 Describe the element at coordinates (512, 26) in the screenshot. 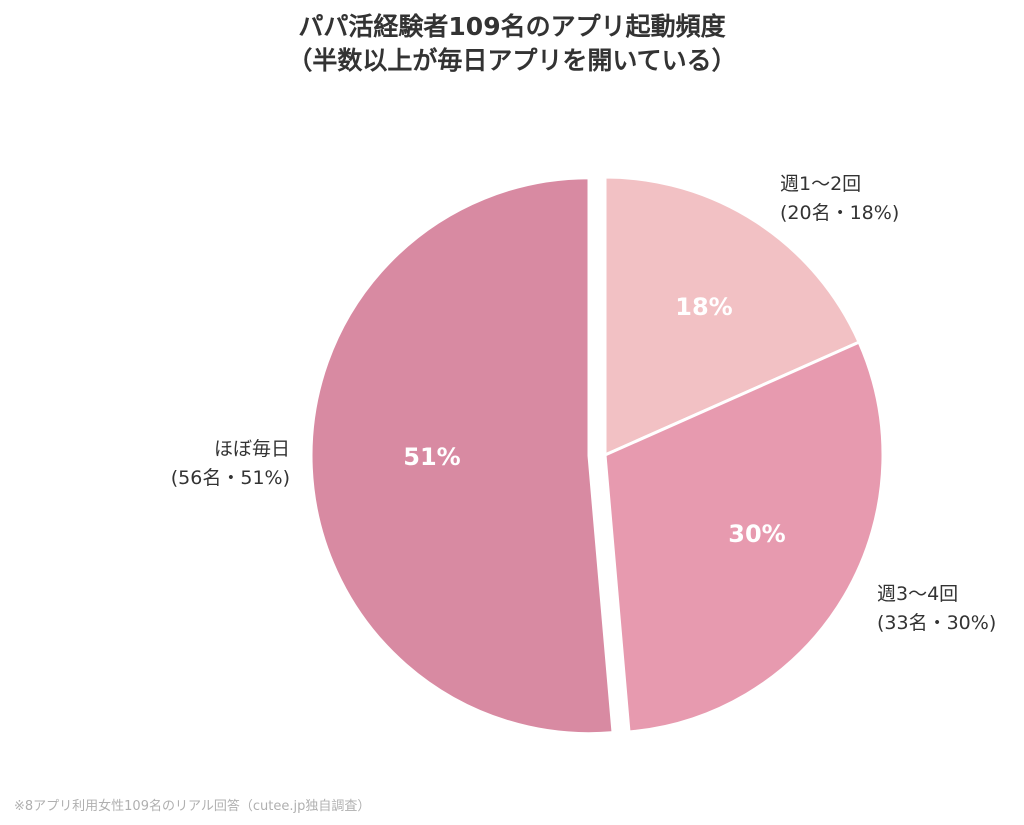

I see `chart-title: パパ活経験者109名のアプリ起動頻度` at that location.